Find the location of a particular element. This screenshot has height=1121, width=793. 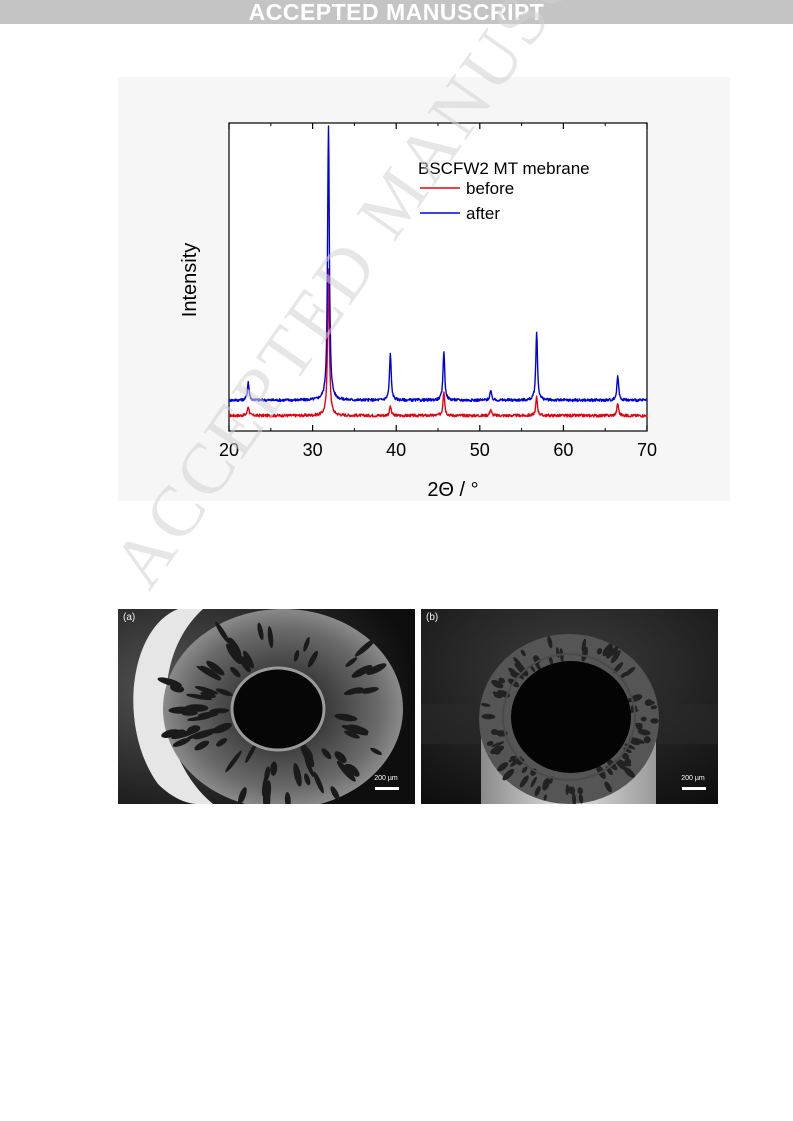

scale-bar-b is located at coordinates (694, 788).